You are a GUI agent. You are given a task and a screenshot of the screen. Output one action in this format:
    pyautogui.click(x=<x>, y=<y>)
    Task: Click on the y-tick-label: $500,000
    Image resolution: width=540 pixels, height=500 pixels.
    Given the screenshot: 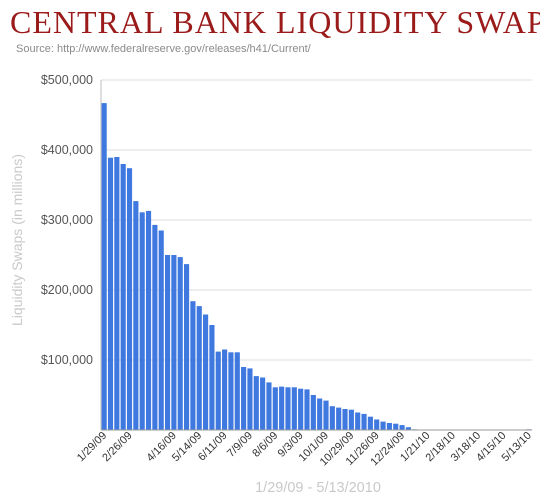 What is the action you would take?
    pyautogui.click(x=67, y=80)
    